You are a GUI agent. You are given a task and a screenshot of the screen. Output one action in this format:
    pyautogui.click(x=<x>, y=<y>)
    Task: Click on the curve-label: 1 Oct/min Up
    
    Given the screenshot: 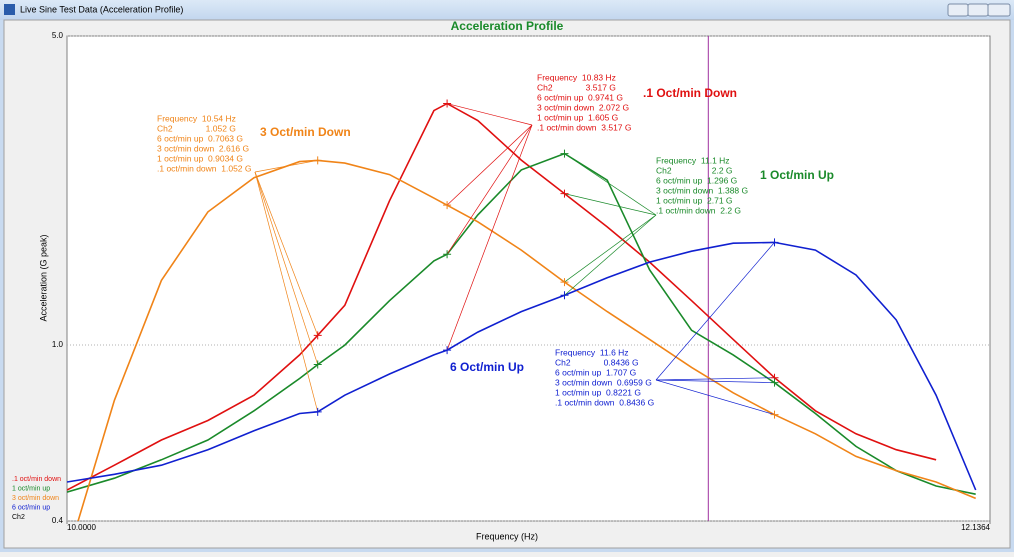 What is the action you would take?
    pyautogui.click(x=797, y=175)
    